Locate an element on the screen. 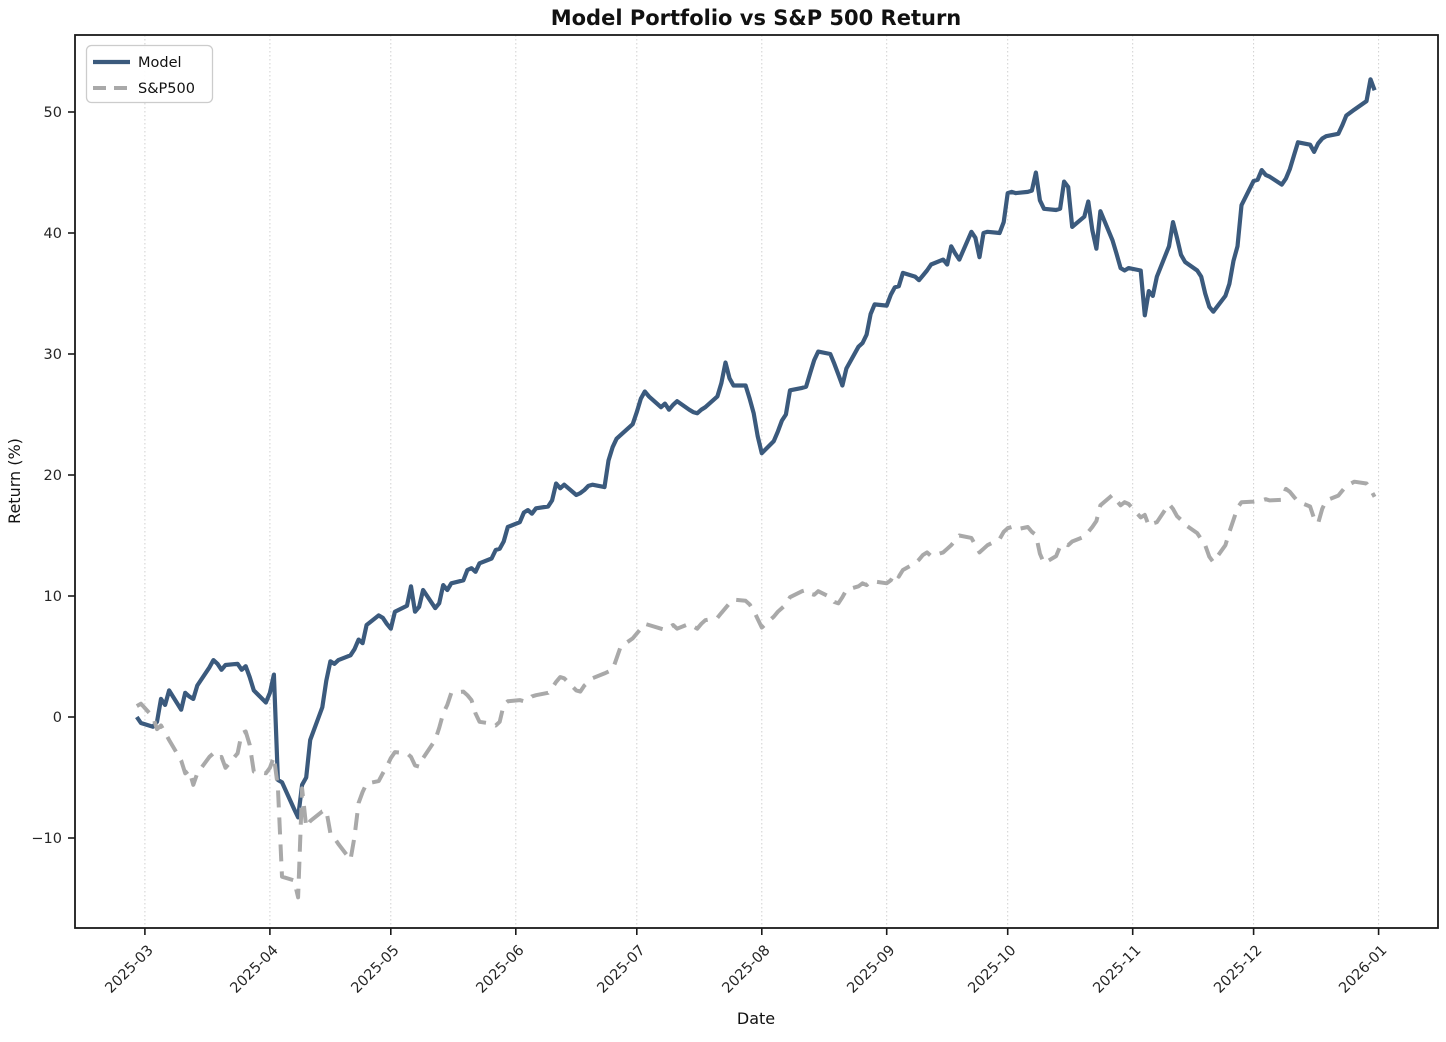 Image resolution: width=1446 pixels, height=1042 pixels. y-tick-label: 10 is located at coordinates (53, 597).